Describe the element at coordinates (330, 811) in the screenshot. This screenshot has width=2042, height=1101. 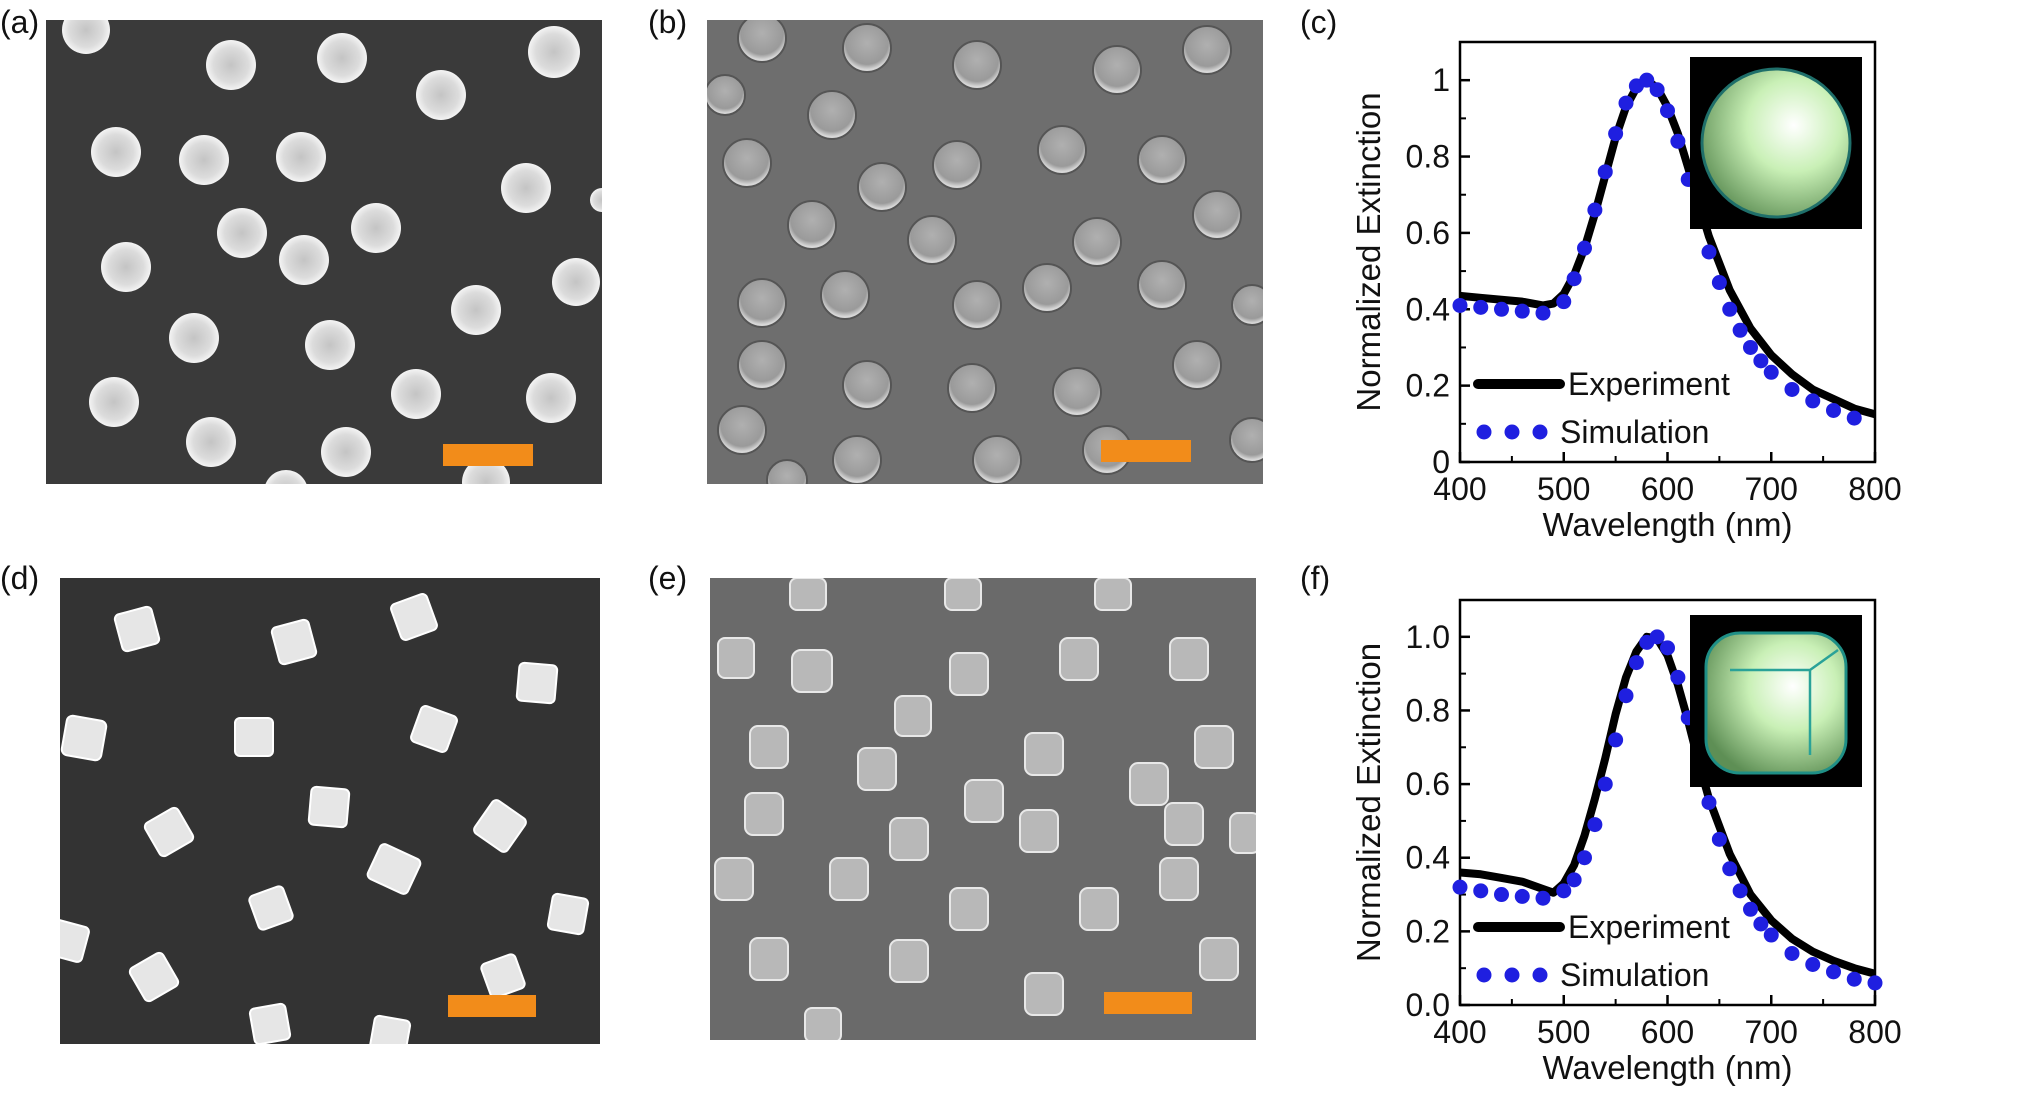
I see `sem-image-cubes-top` at that location.